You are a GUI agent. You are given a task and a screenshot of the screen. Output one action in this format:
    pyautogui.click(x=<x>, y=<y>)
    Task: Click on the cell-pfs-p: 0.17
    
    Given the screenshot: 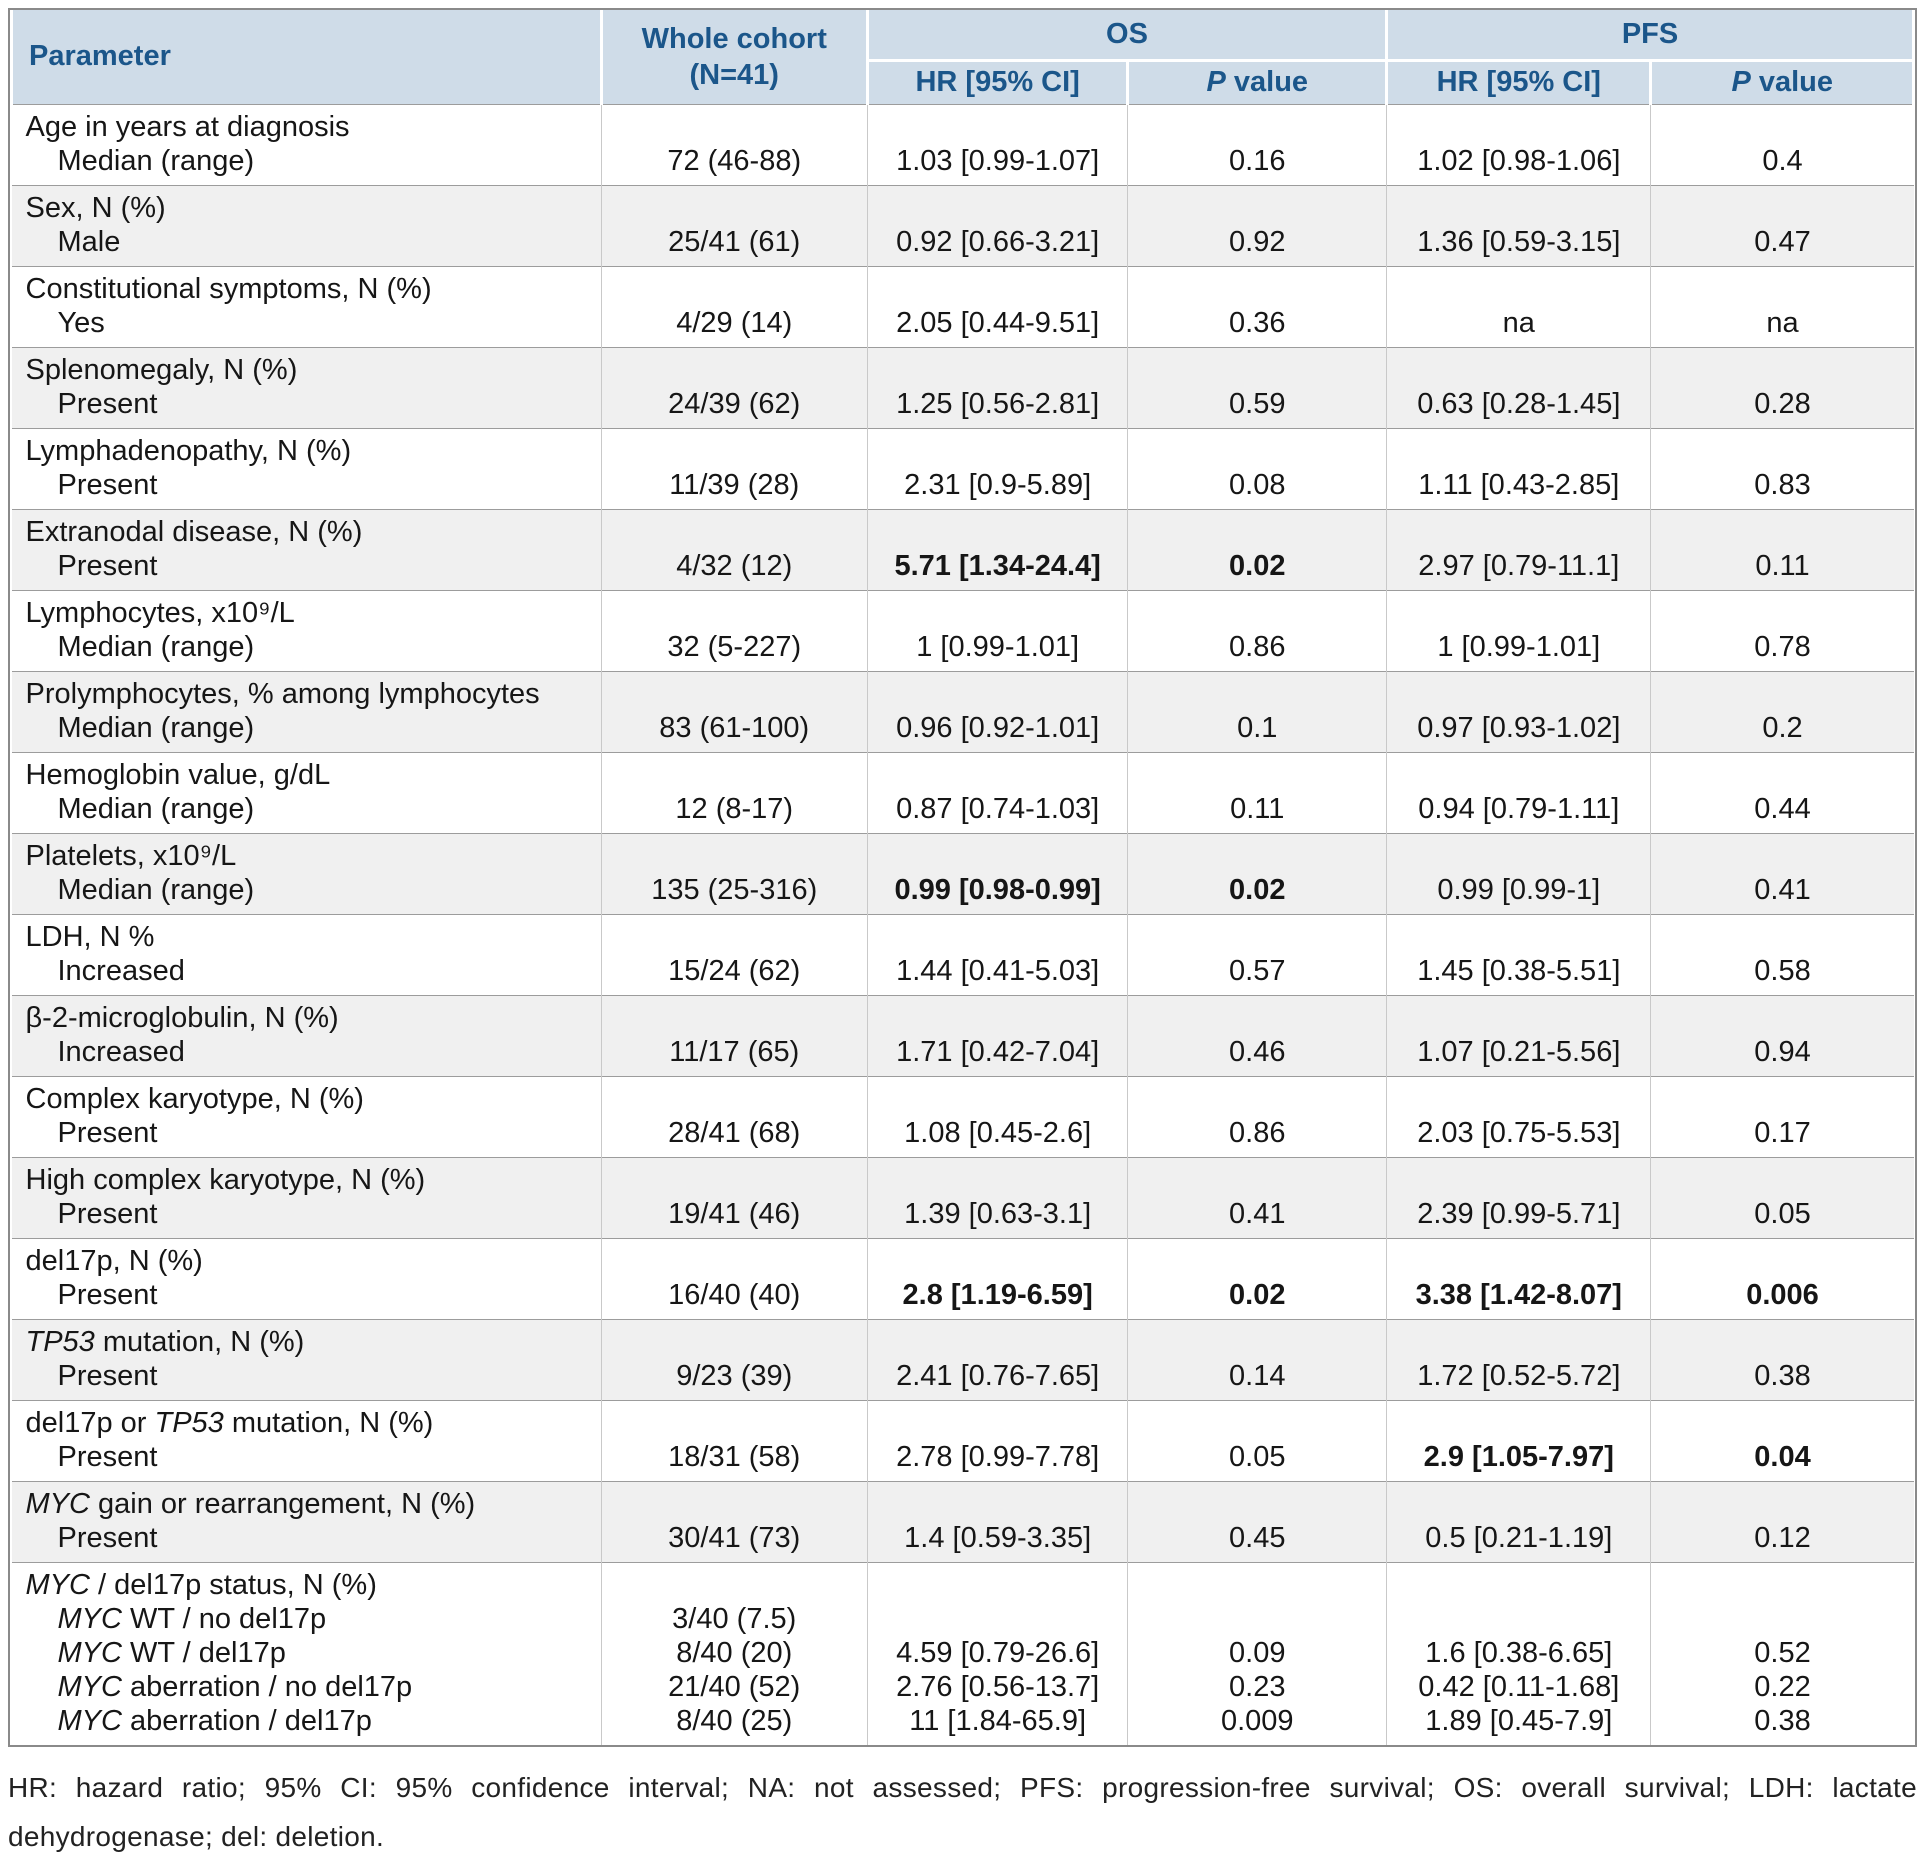 What is the action you would take?
    pyautogui.click(x=1782, y=1116)
    